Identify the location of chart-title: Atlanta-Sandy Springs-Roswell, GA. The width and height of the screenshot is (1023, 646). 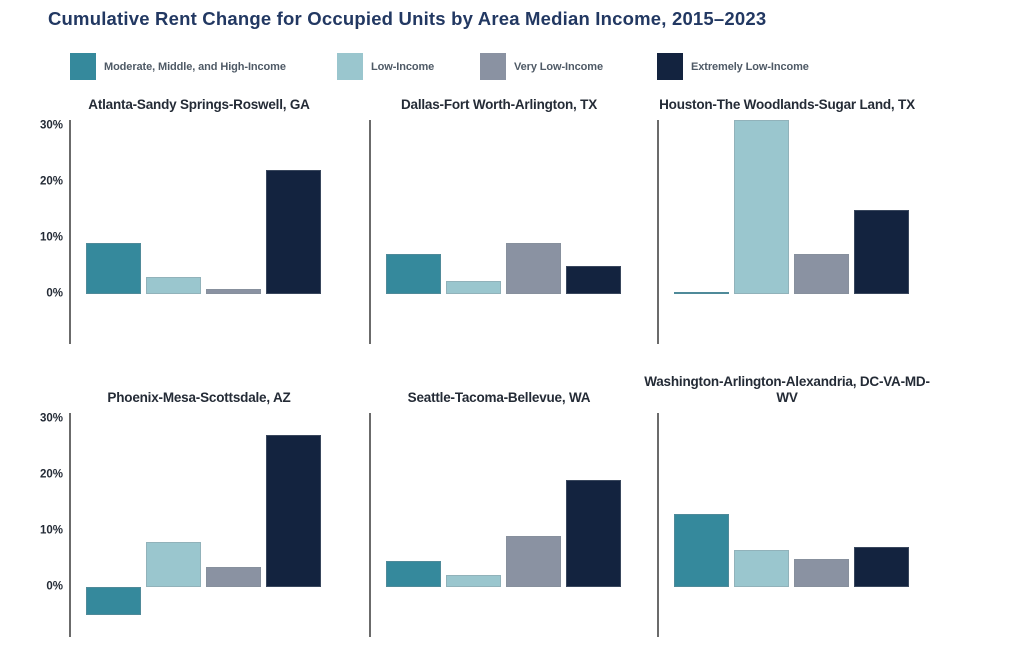
(199, 105).